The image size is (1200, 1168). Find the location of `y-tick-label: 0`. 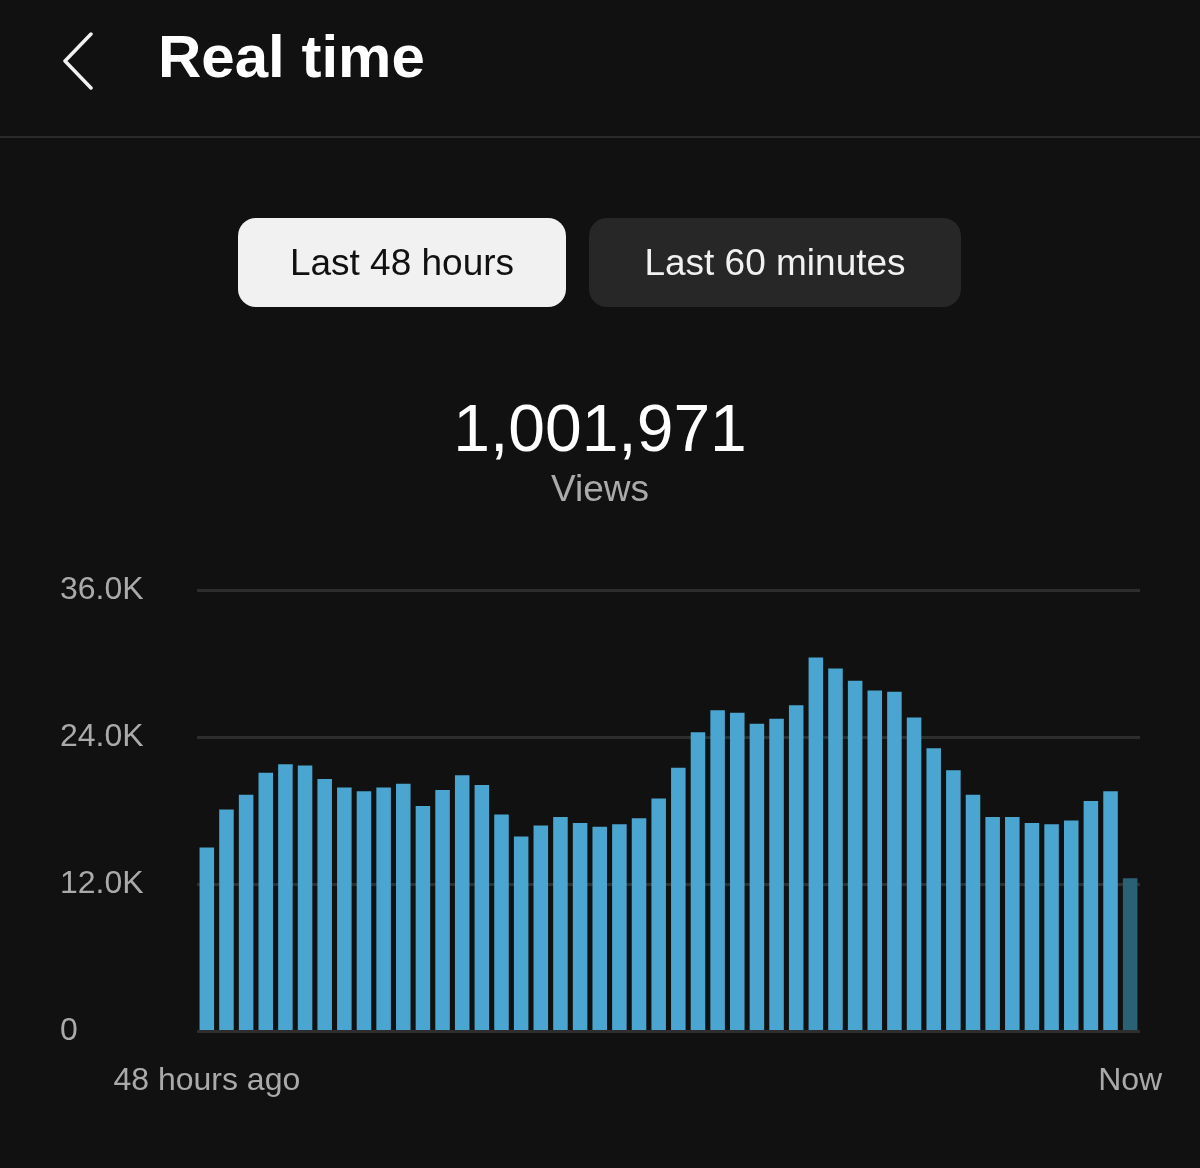

y-tick-label: 0 is located at coordinates (69, 1029).